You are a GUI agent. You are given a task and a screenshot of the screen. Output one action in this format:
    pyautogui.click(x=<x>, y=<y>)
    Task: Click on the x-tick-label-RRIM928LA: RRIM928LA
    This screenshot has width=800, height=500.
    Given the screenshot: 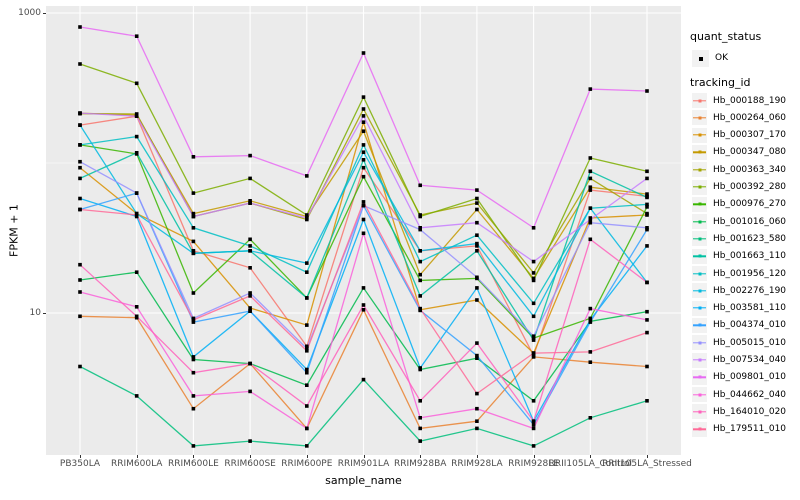 What is the action you would take?
    pyautogui.click(x=477, y=464)
    